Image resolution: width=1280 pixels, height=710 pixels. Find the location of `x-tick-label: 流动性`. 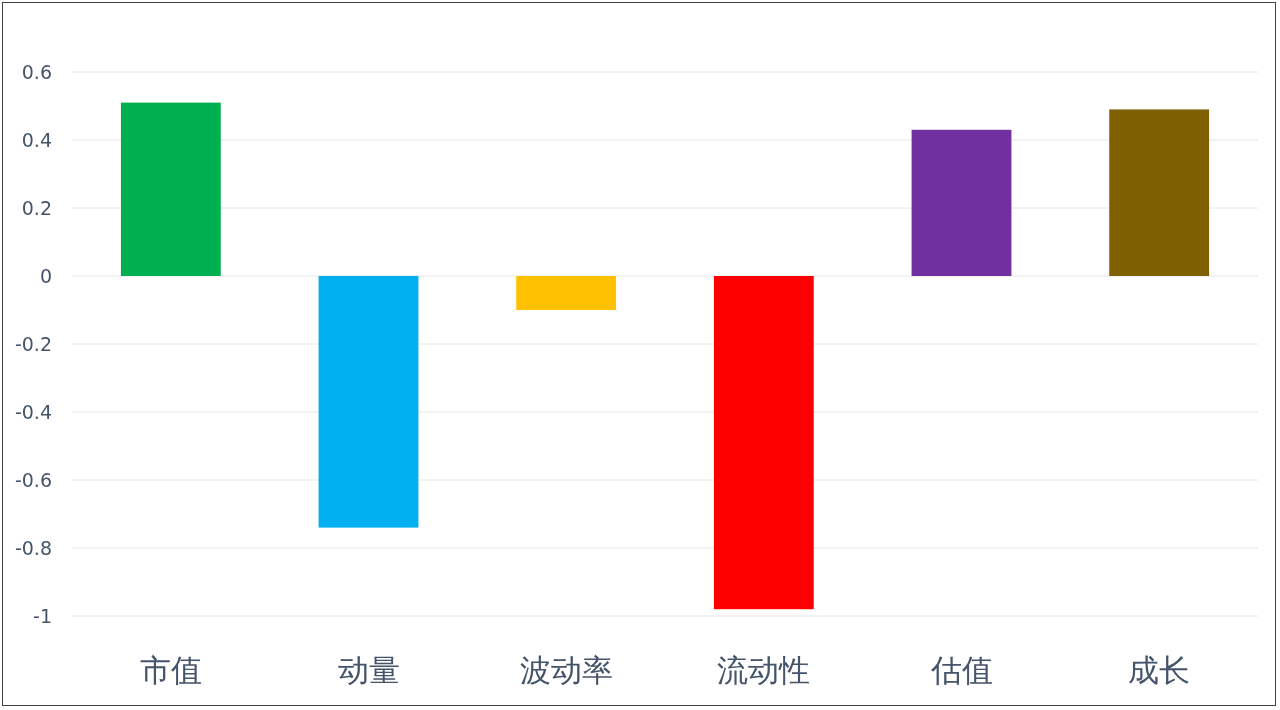

x-tick-label: 流动性 is located at coordinates (764, 670).